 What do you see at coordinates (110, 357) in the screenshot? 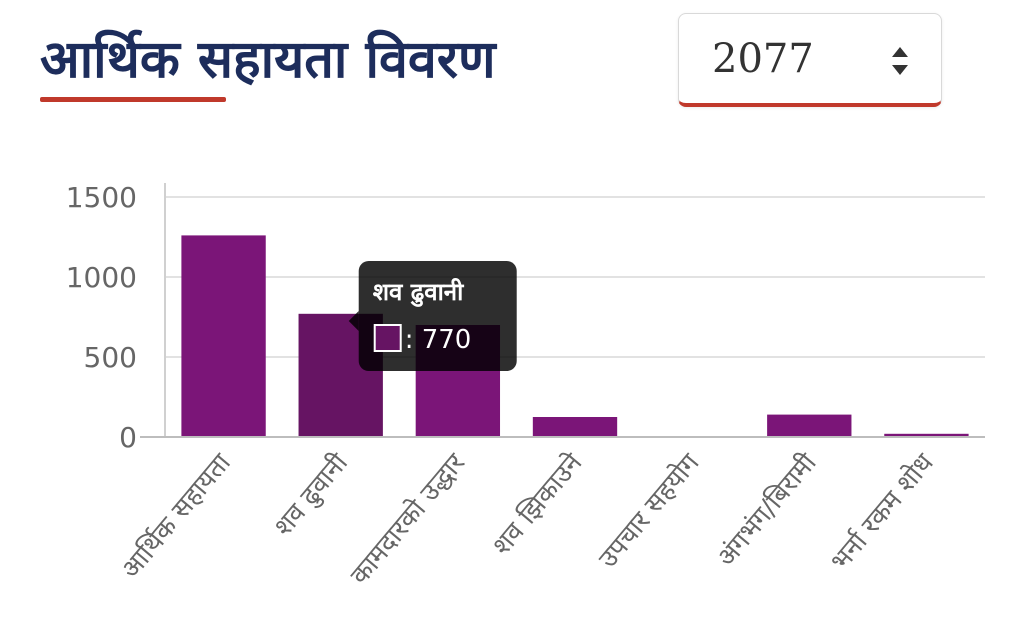
I see `y-tick-label: 500` at bounding box center [110, 357].